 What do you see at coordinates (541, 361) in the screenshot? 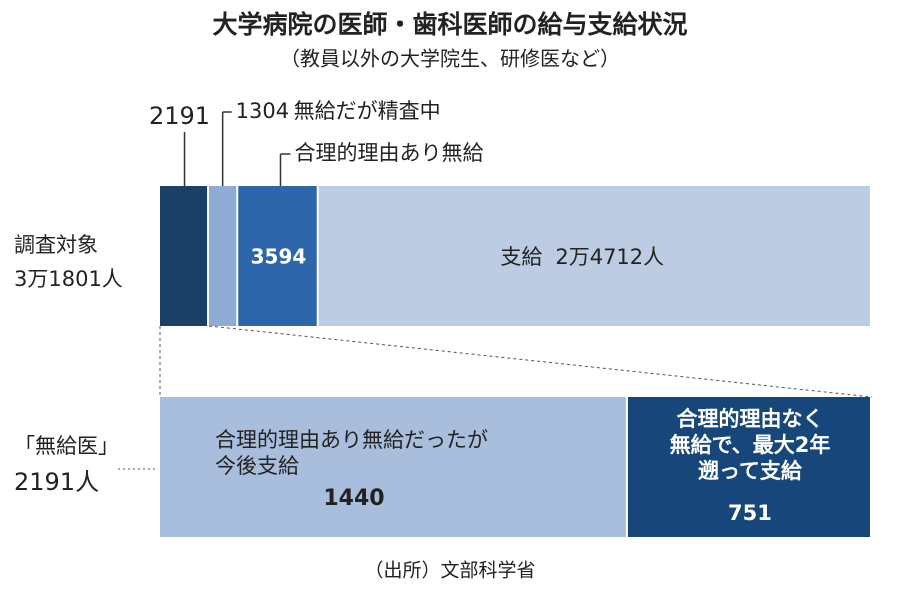
I see `zoom-line` at bounding box center [541, 361].